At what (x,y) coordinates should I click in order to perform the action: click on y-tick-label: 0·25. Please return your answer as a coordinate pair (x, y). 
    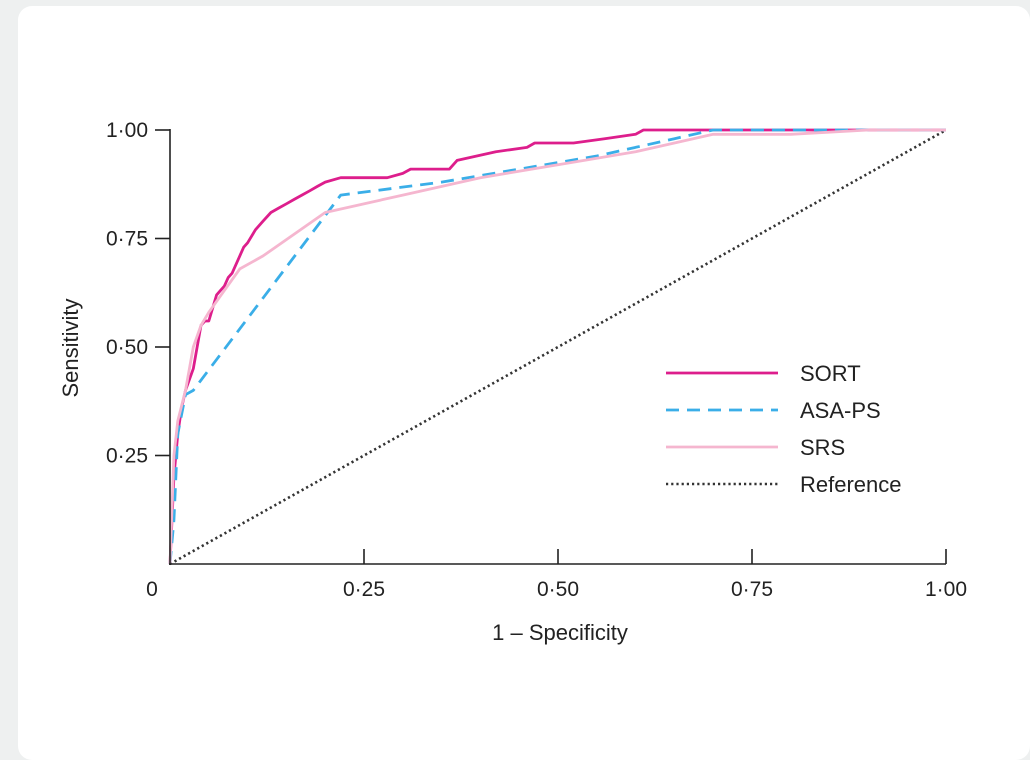
    Looking at the image, I should click on (127, 456).